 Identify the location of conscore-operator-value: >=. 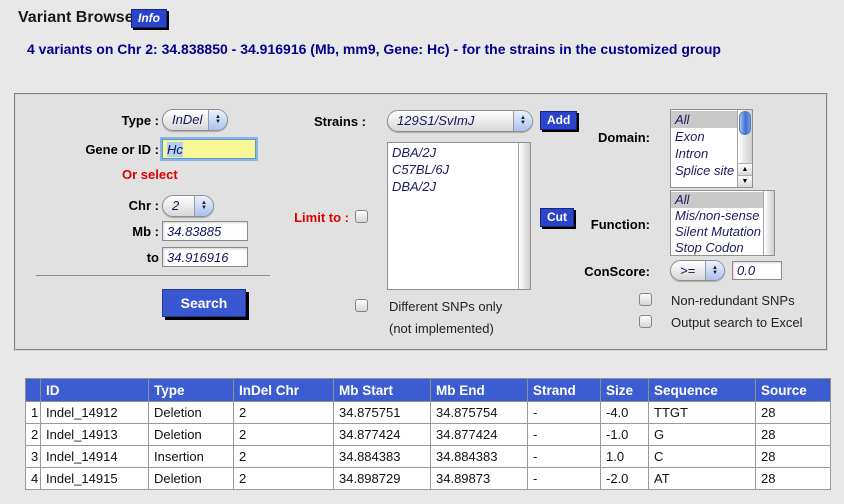
(688, 270).